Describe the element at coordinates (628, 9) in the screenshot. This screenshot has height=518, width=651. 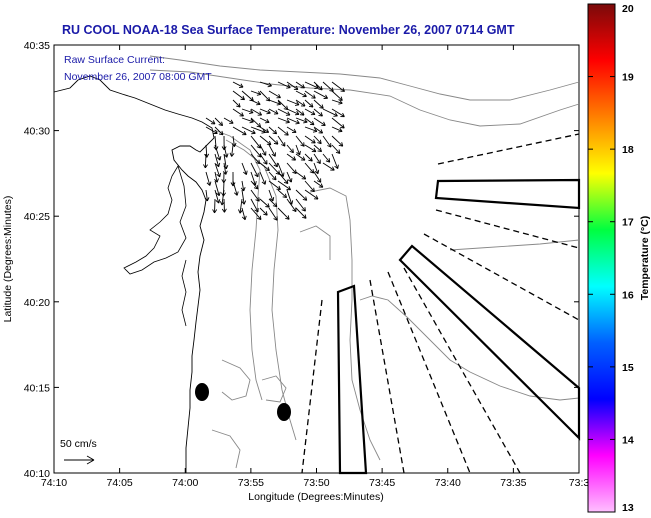
I see `colorbar-tick-label: 20` at that location.